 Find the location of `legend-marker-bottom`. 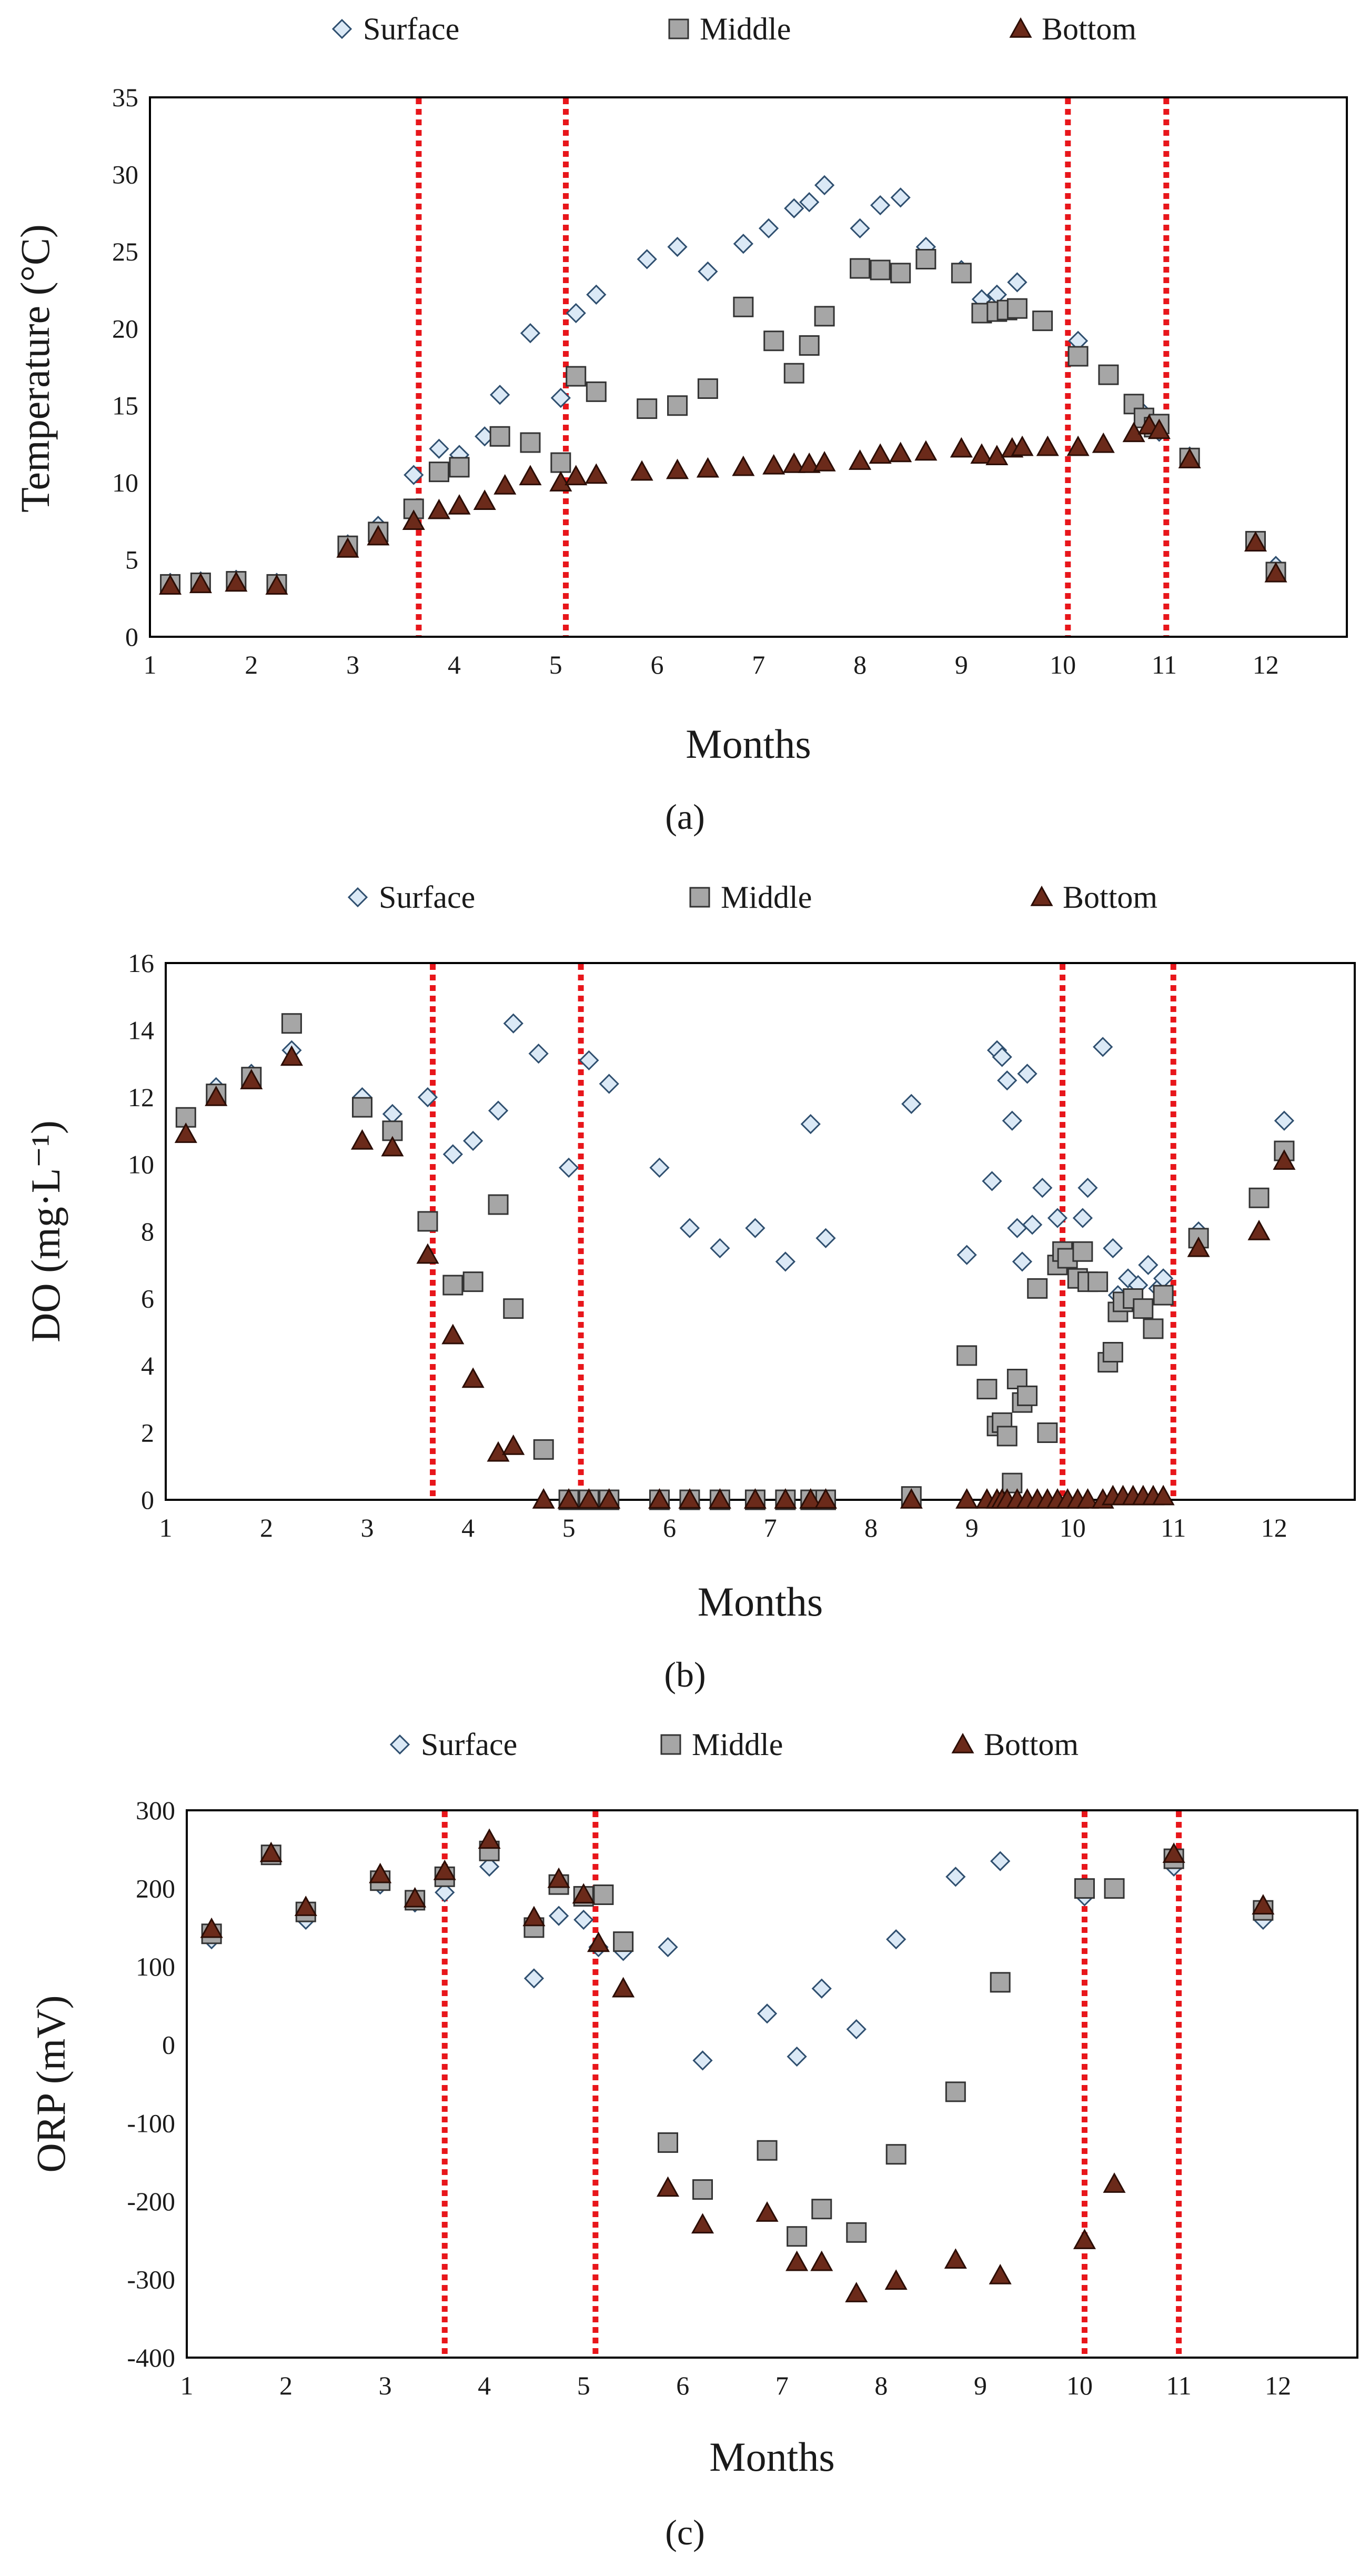

legend-marker-bottom is located at coordinates (1020, 28).